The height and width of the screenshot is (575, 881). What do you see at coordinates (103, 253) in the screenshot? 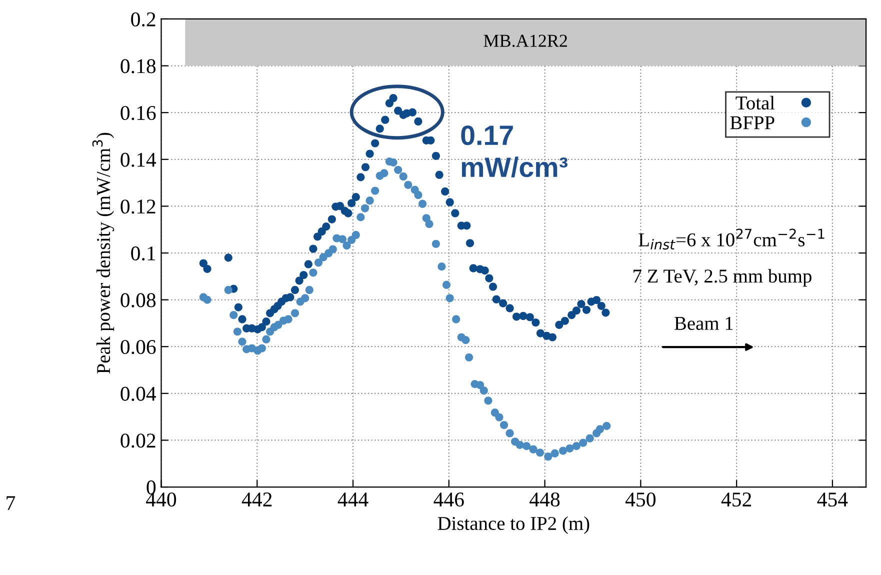
I see `y-axis-title: Peak power density (mW/cm$^{3}$)` at bounding box center [103, 253].